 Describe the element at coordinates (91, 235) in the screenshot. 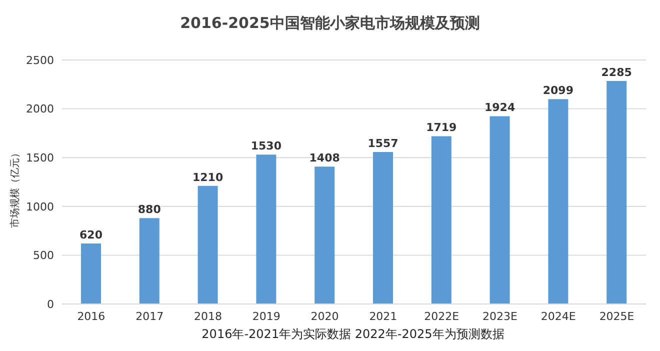

I see `data-label: 620` at that location.